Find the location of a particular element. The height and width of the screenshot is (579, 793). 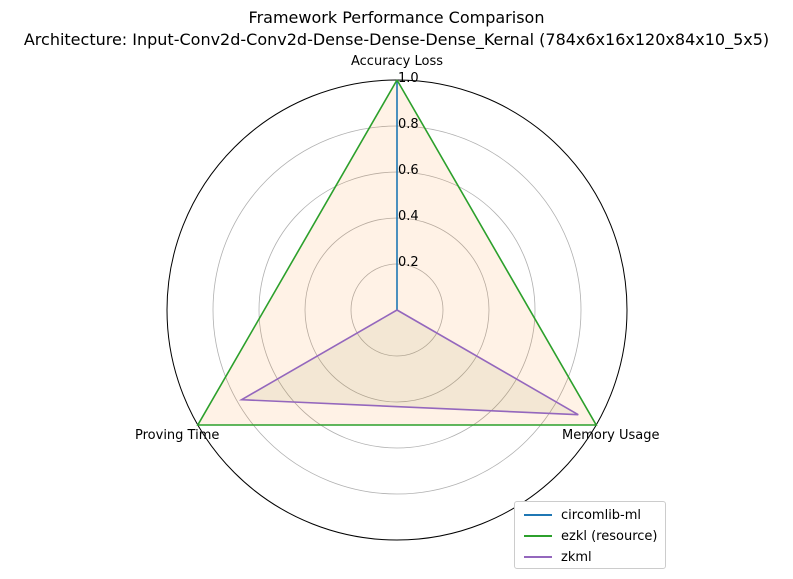

r-tick-label: 0.6 is located at coordinates (408, 170).